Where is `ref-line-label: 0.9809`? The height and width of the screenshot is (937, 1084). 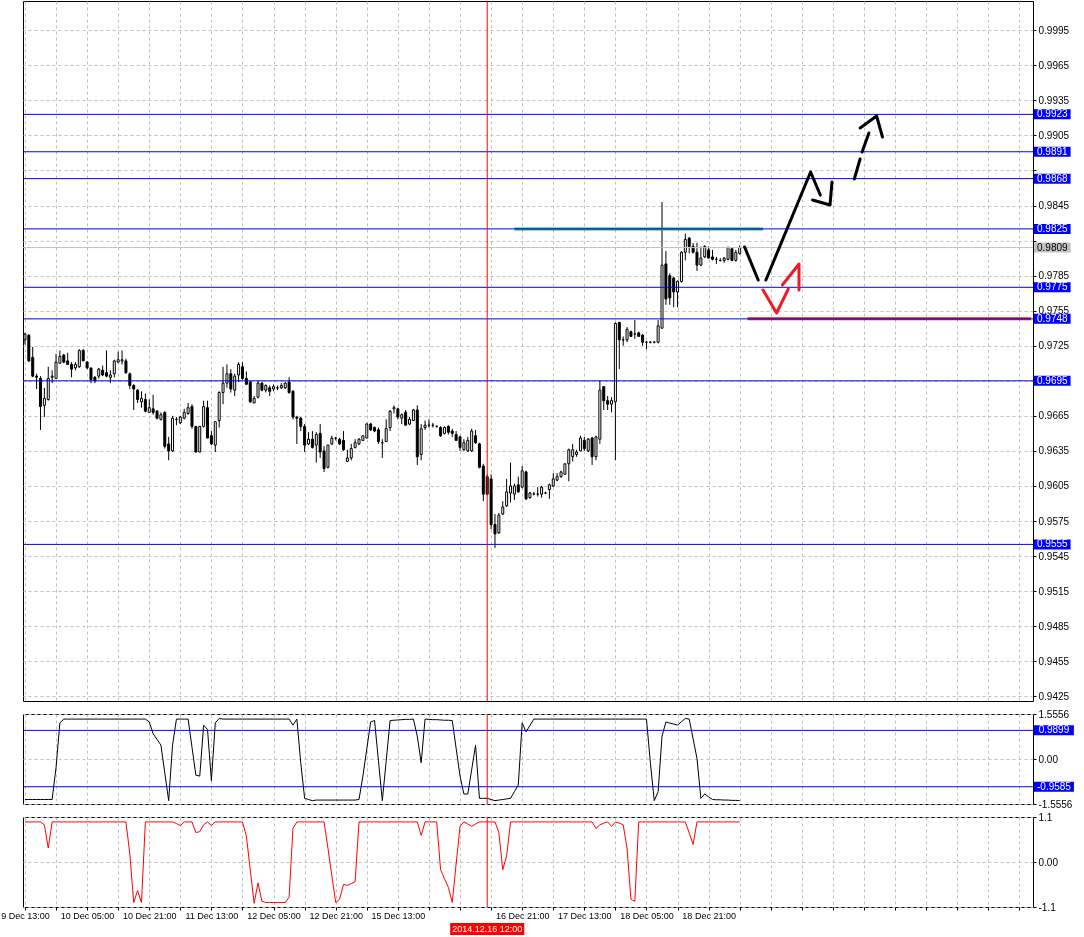
ref-line-label: 0.9809 is located at coordinates (1053, 247).